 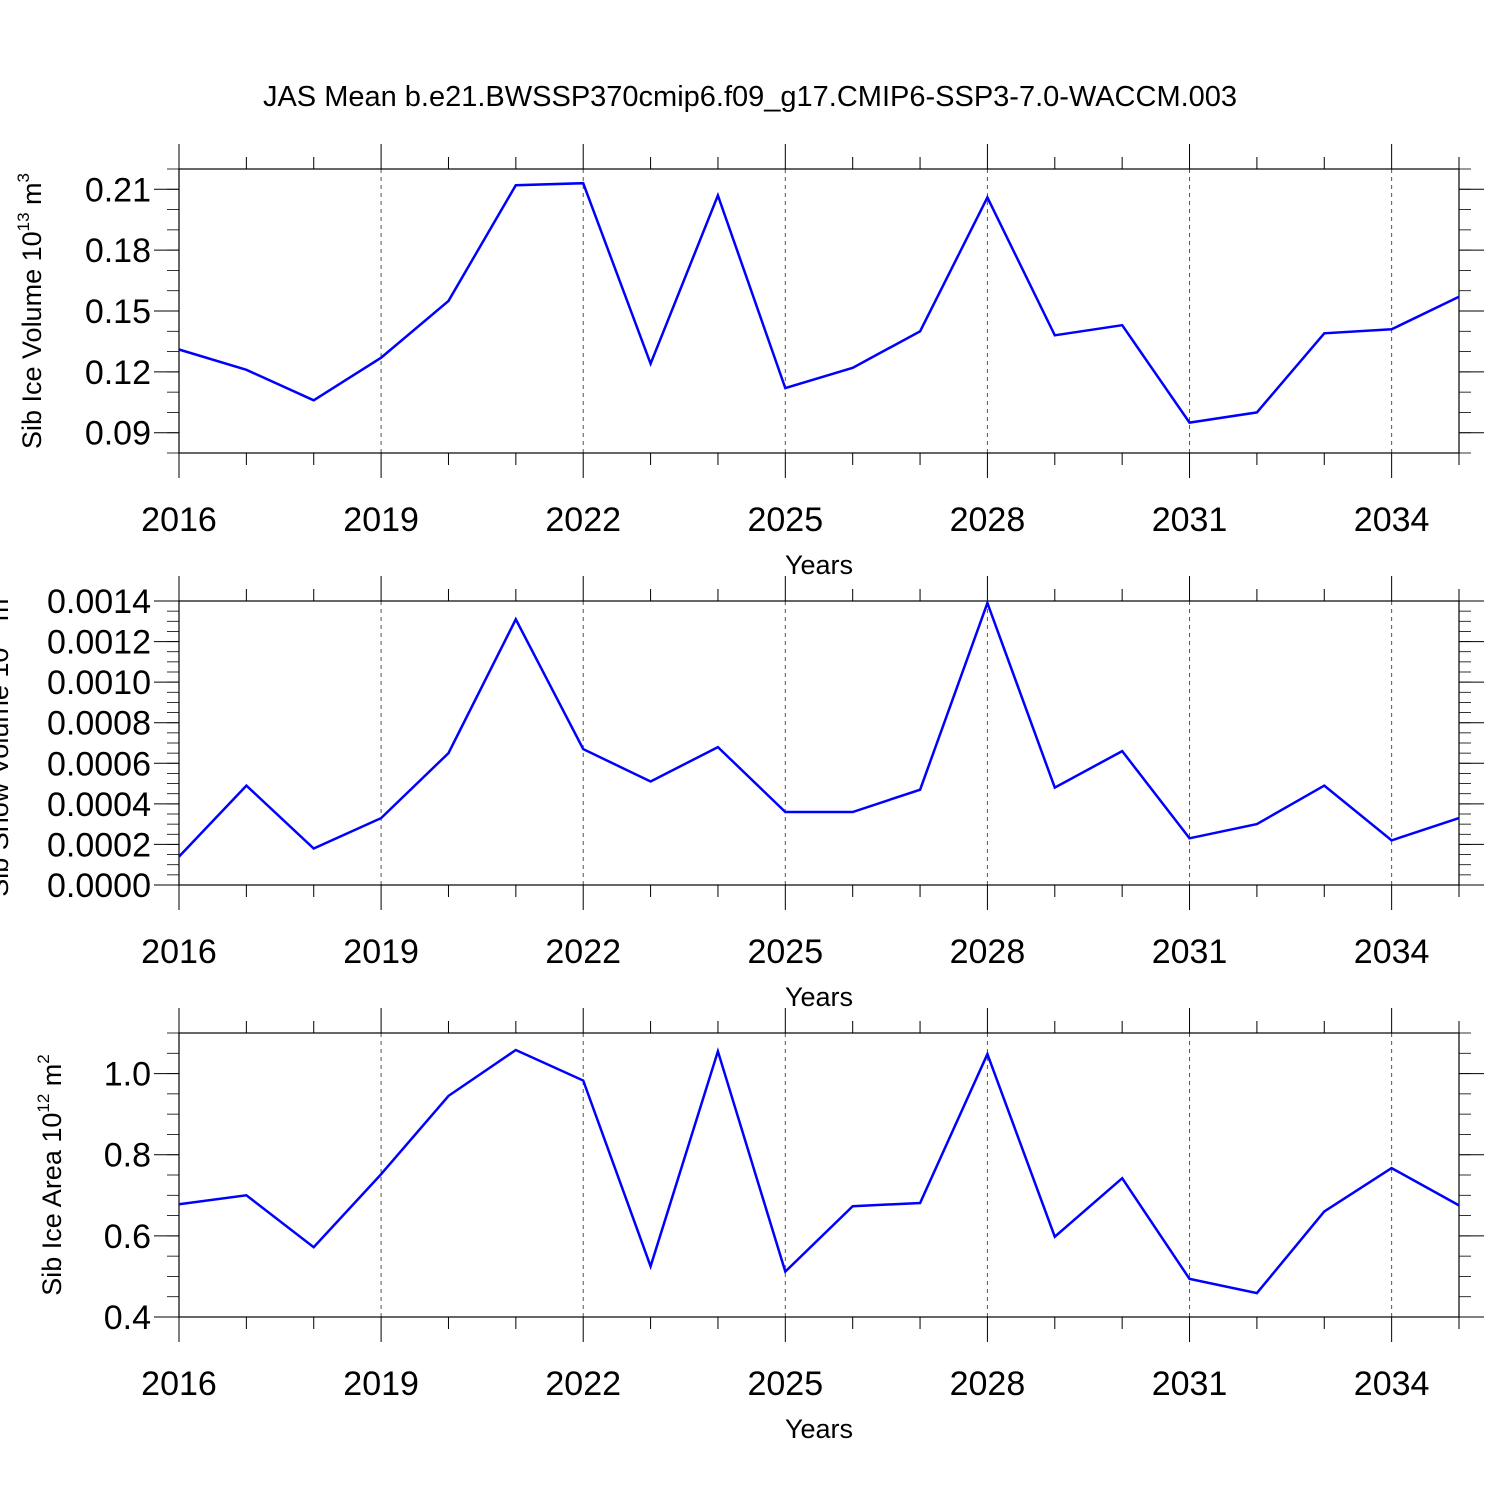 I want to click on y-axis-label: Sib Ice Volume 1013 m3, so click(x=30, y=311).